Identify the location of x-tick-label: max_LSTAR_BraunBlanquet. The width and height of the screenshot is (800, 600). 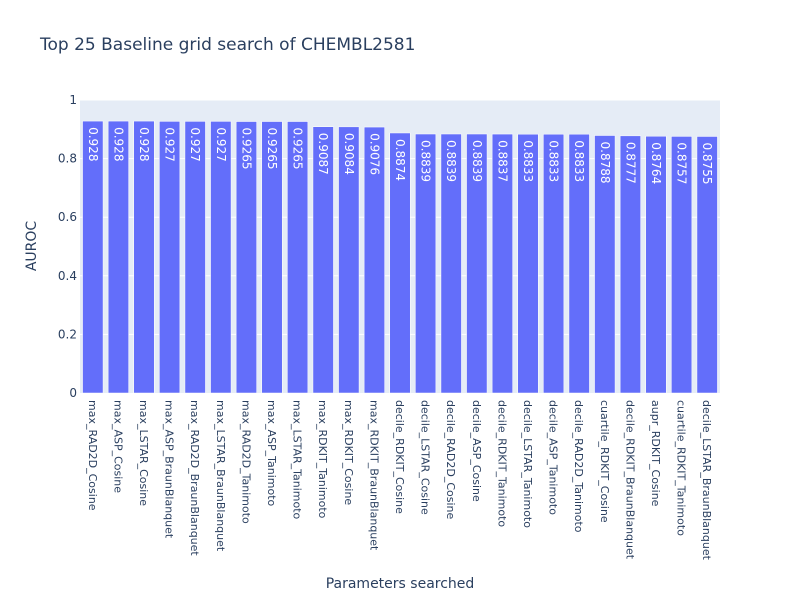
(220, 476).